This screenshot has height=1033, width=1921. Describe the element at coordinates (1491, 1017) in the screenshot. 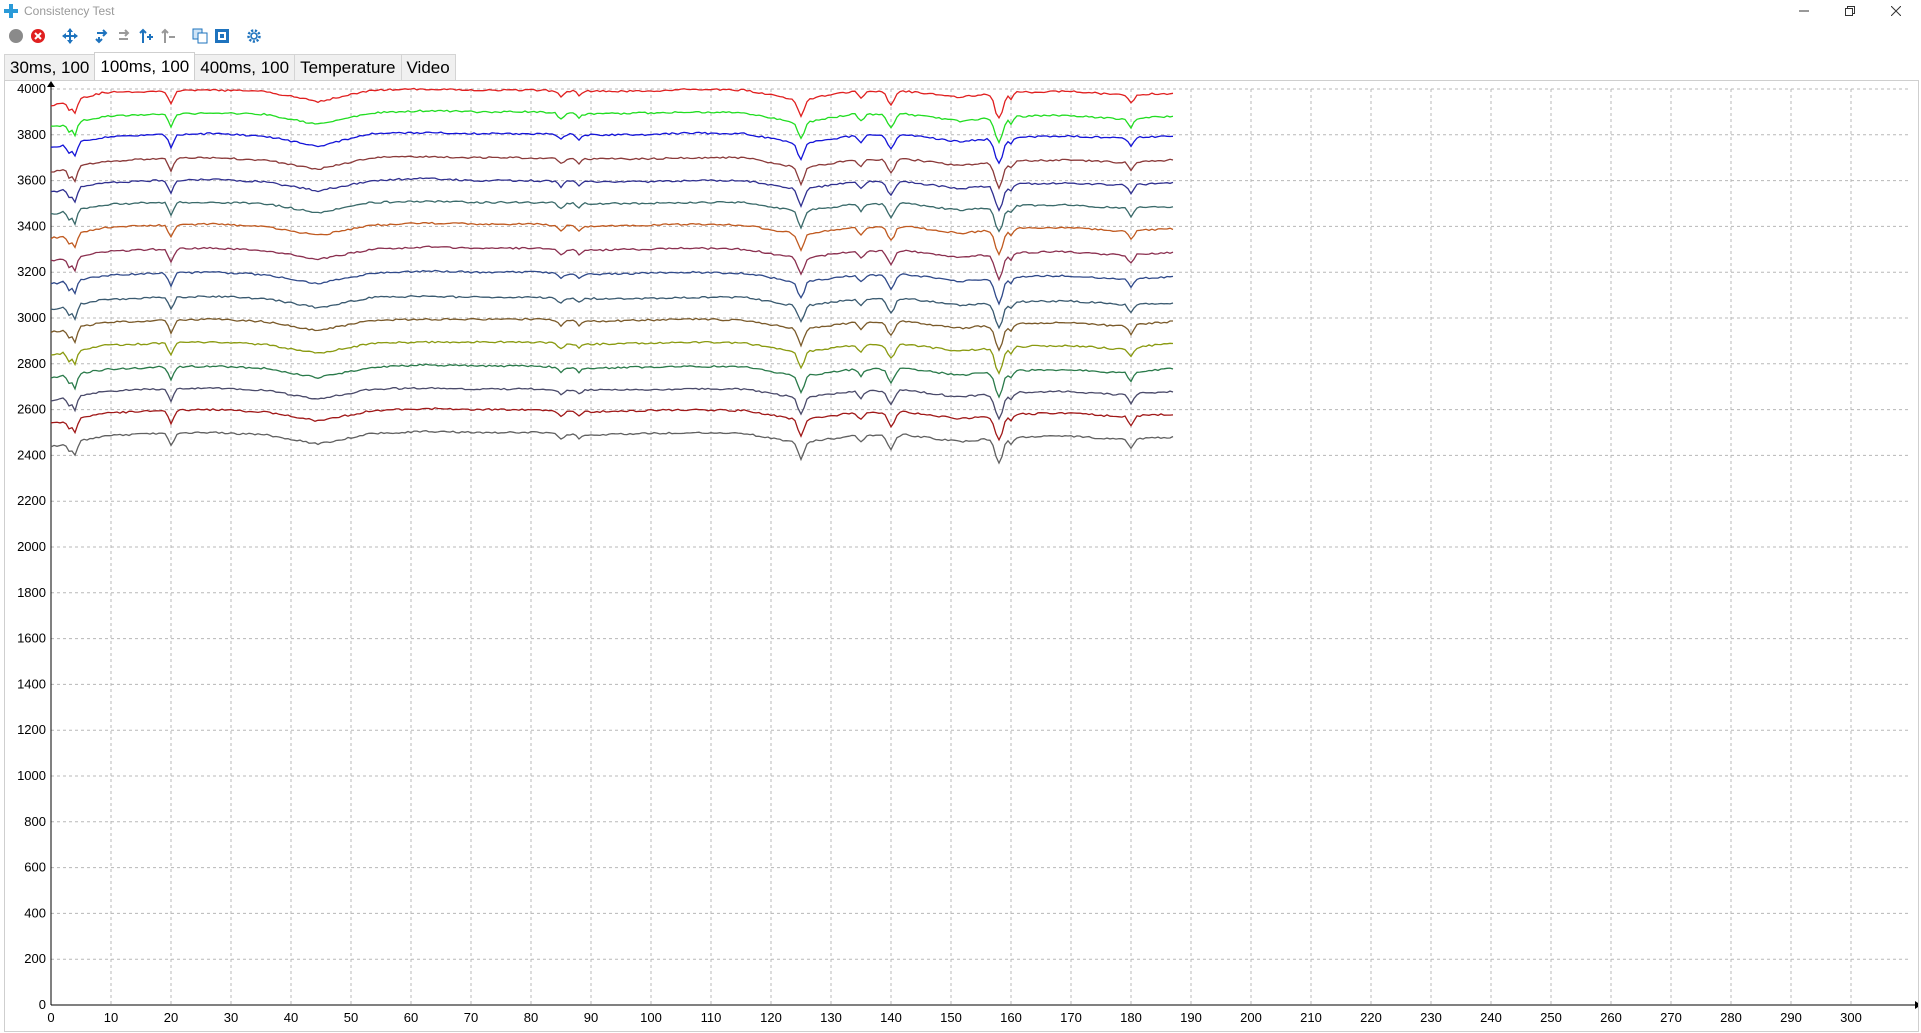

I see `x-tick-label: 240` at that location.